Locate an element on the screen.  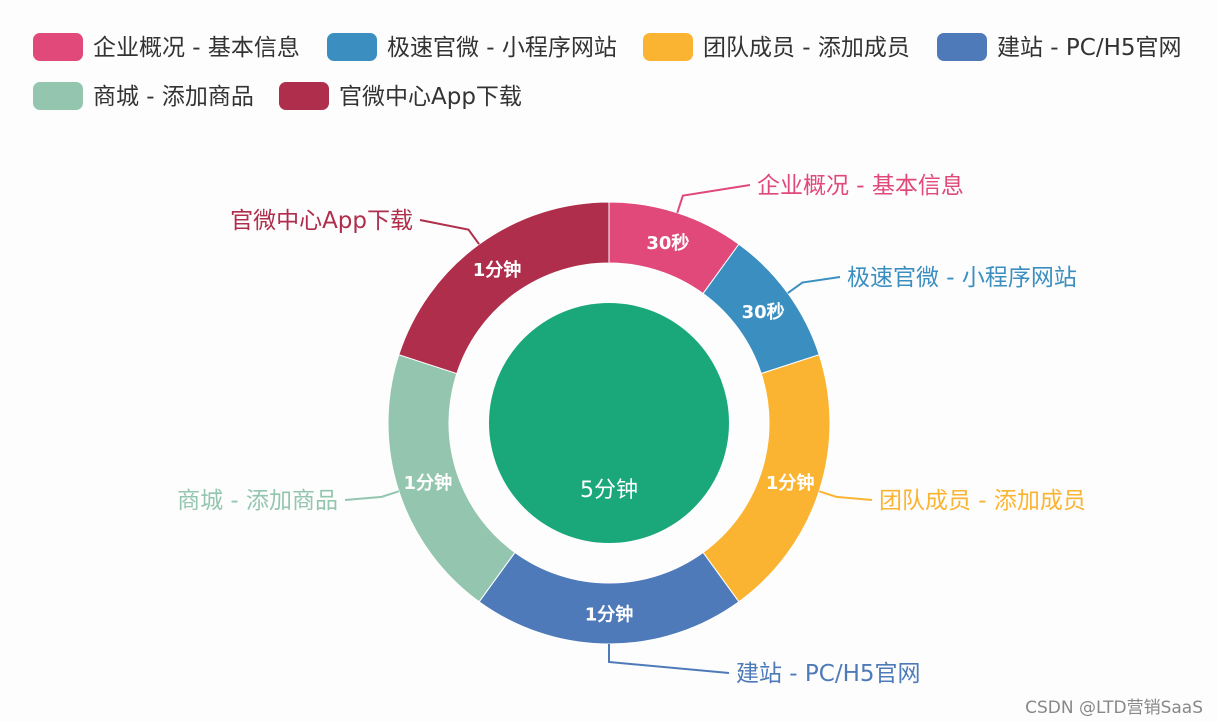
inner-pie: 5分钟 is located at coordinates (609, 423).